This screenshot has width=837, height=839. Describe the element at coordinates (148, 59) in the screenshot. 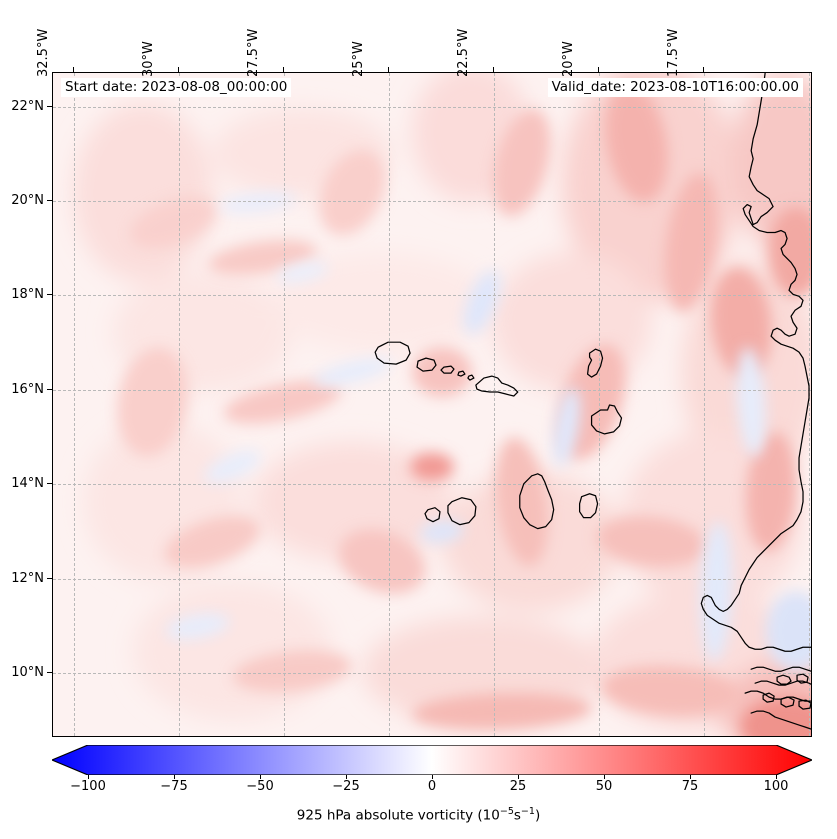

I see `x-tick-label: 30°W` at that location.